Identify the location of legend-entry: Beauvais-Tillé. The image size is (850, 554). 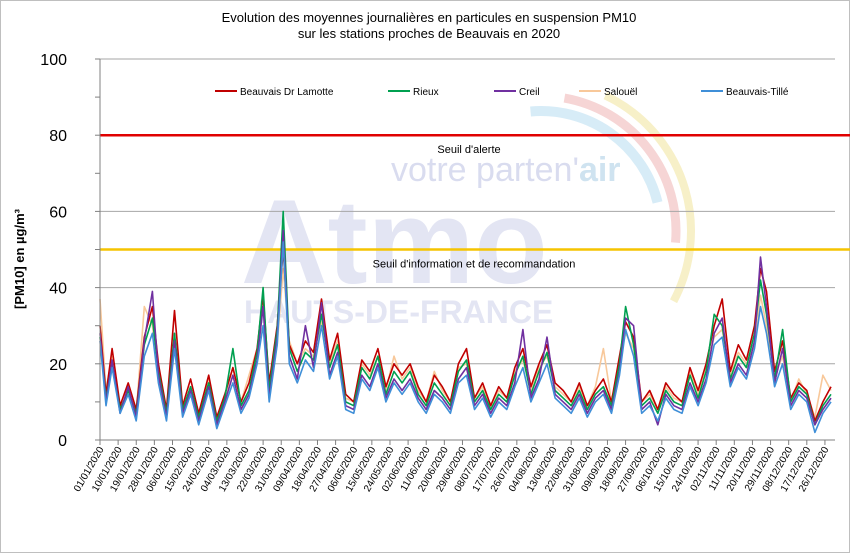
(757, 92).